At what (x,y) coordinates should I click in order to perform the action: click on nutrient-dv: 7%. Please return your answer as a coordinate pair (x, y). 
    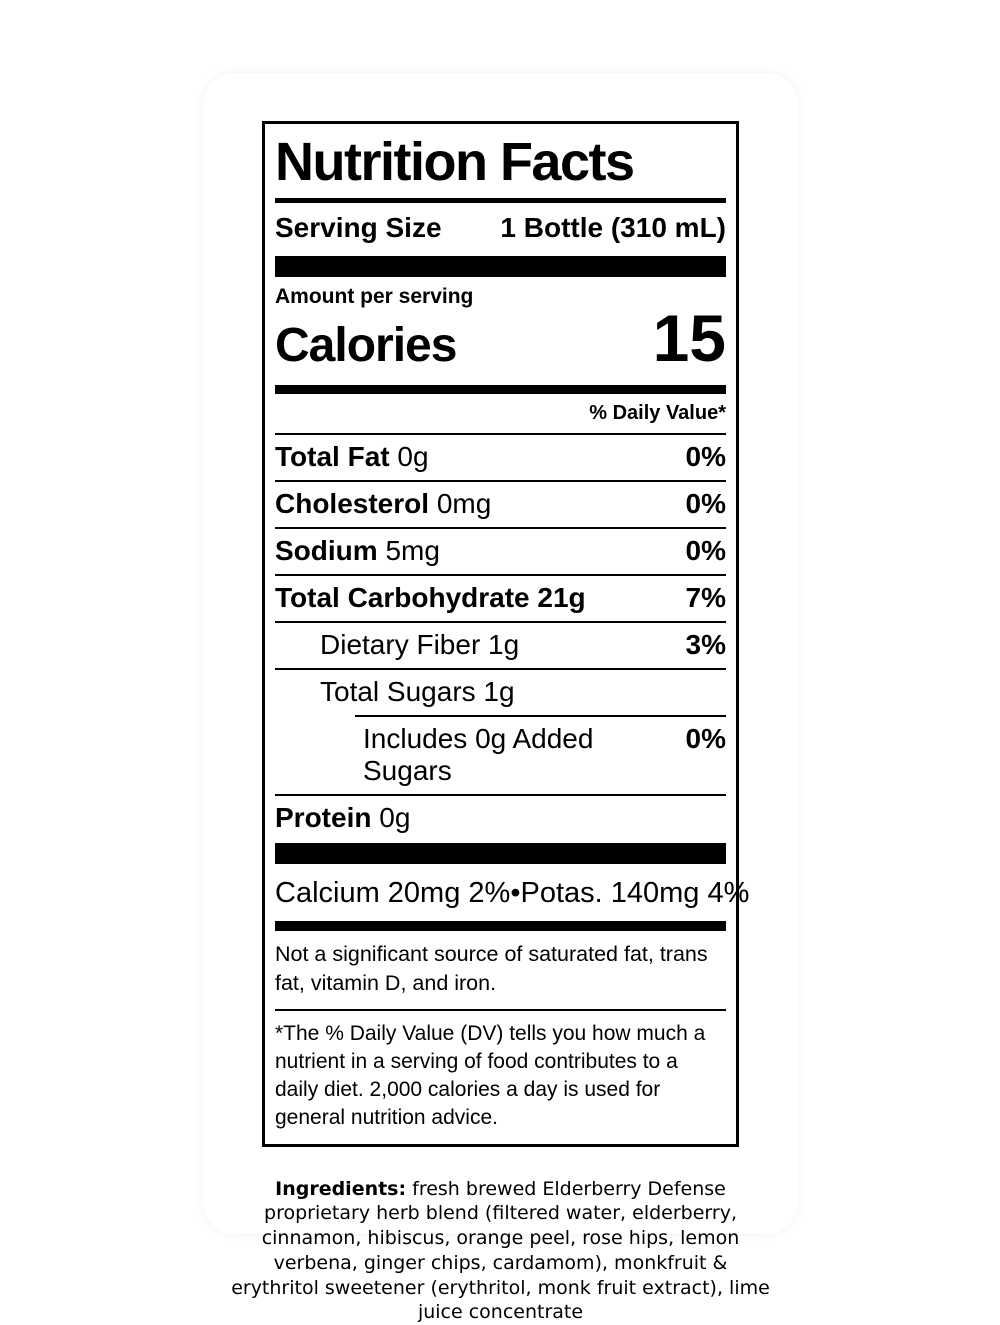
    Looking at the image, I should click on (705, 598).